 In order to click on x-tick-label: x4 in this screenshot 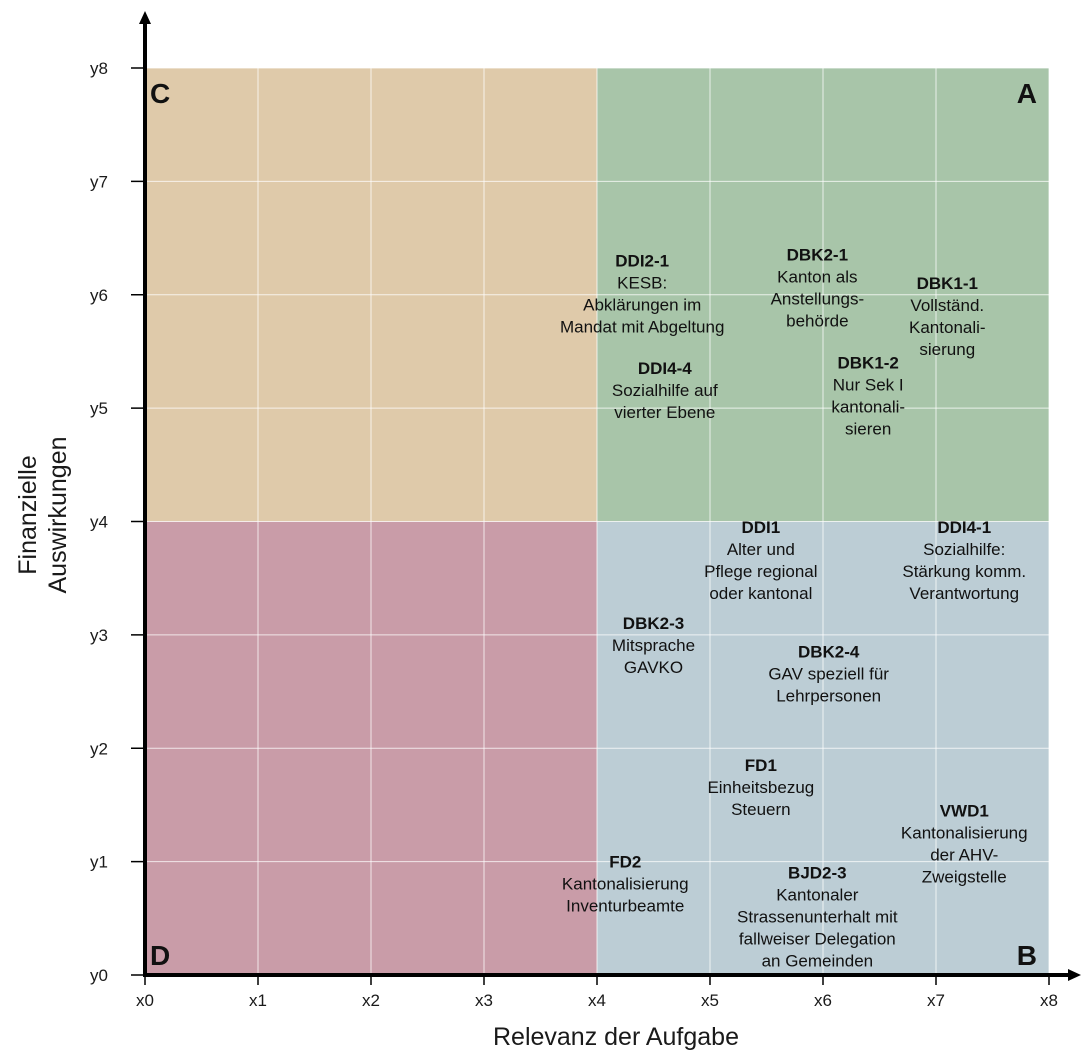, I will do `click(597, 1000)`.